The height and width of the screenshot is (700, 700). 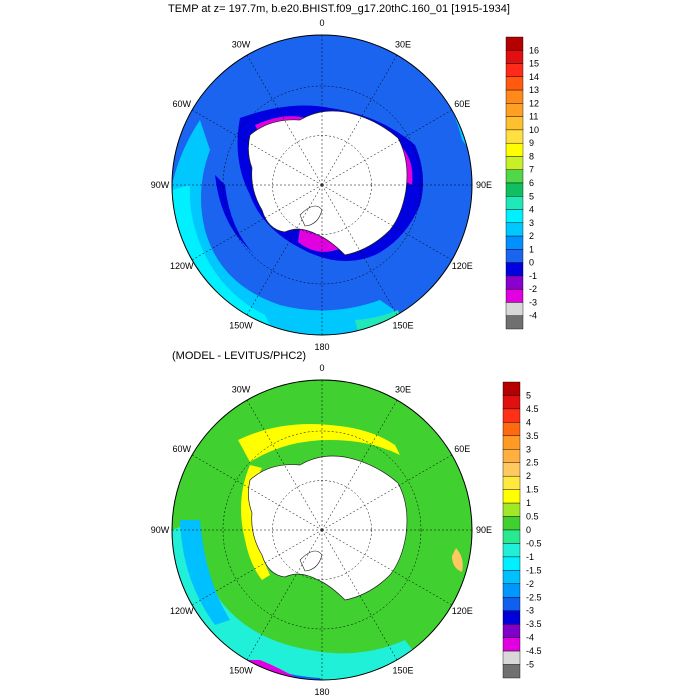 What do you see at coordinates (457, 560) in the screenshot?
I see `warm-spot-region` at bounding box center [457, 560].